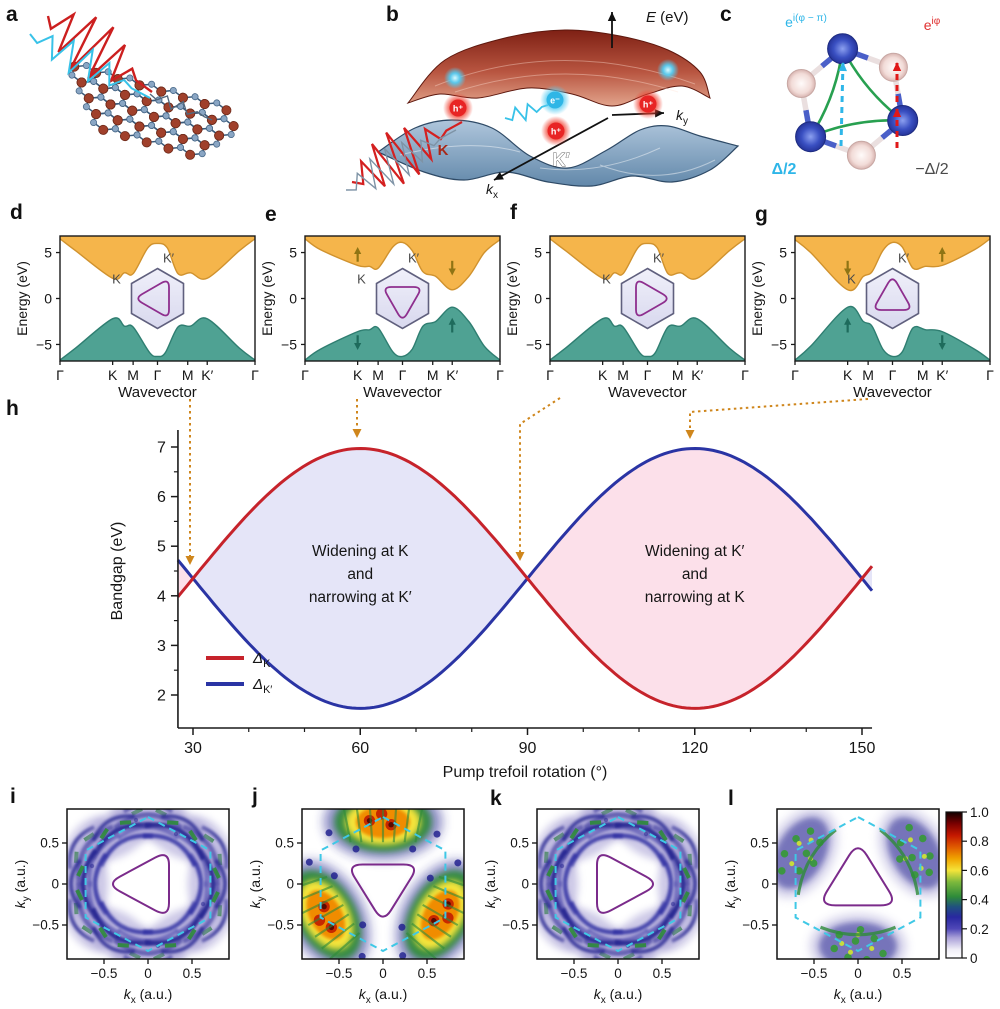  I want to click on intensity-cluster-mid, so click(807, 853).